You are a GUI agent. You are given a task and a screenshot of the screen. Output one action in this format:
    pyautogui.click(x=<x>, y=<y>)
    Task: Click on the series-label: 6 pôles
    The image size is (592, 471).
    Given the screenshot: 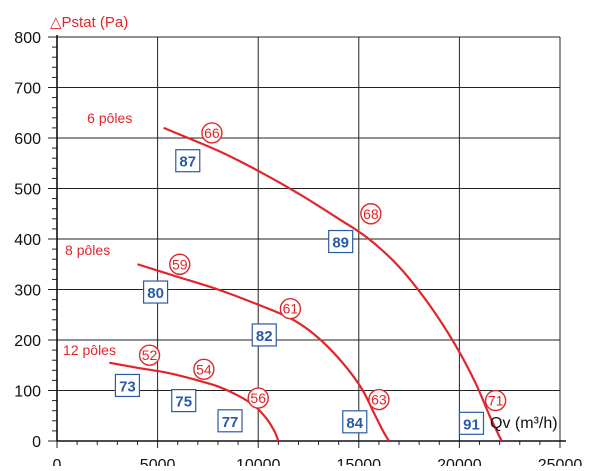 What is the action you would take?
    pyautogui.click(x=109, y=118)
    